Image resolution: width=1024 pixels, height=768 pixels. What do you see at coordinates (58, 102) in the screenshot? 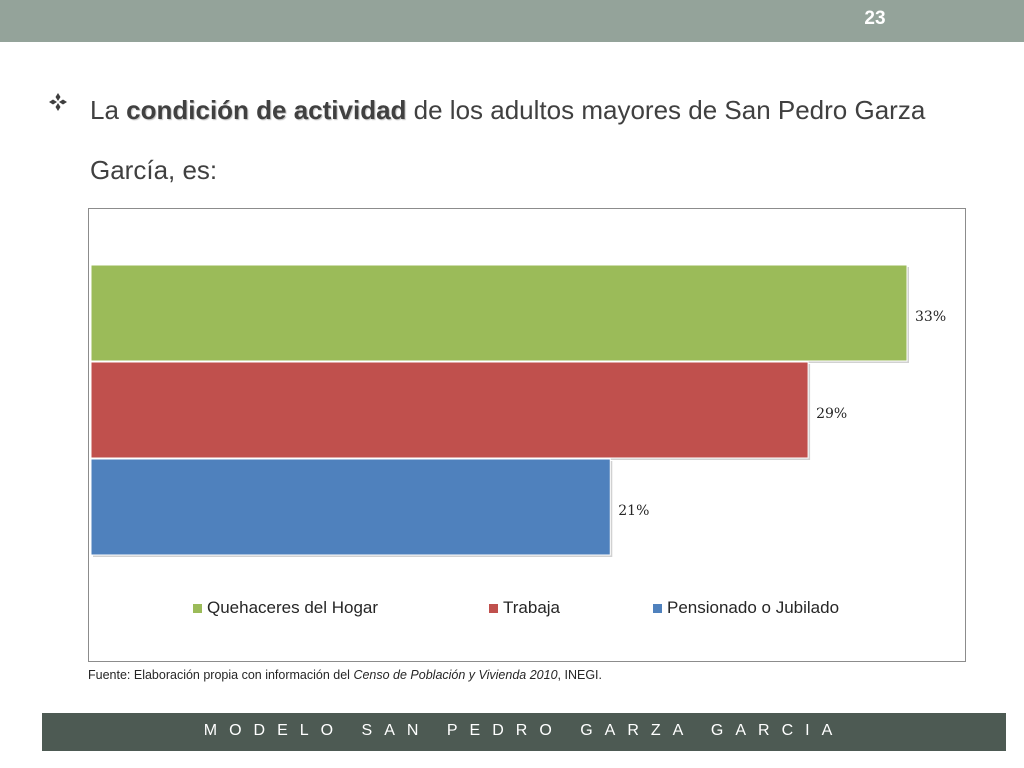
I see `diamond-bullet-icon` at bounding box center [58, 102].